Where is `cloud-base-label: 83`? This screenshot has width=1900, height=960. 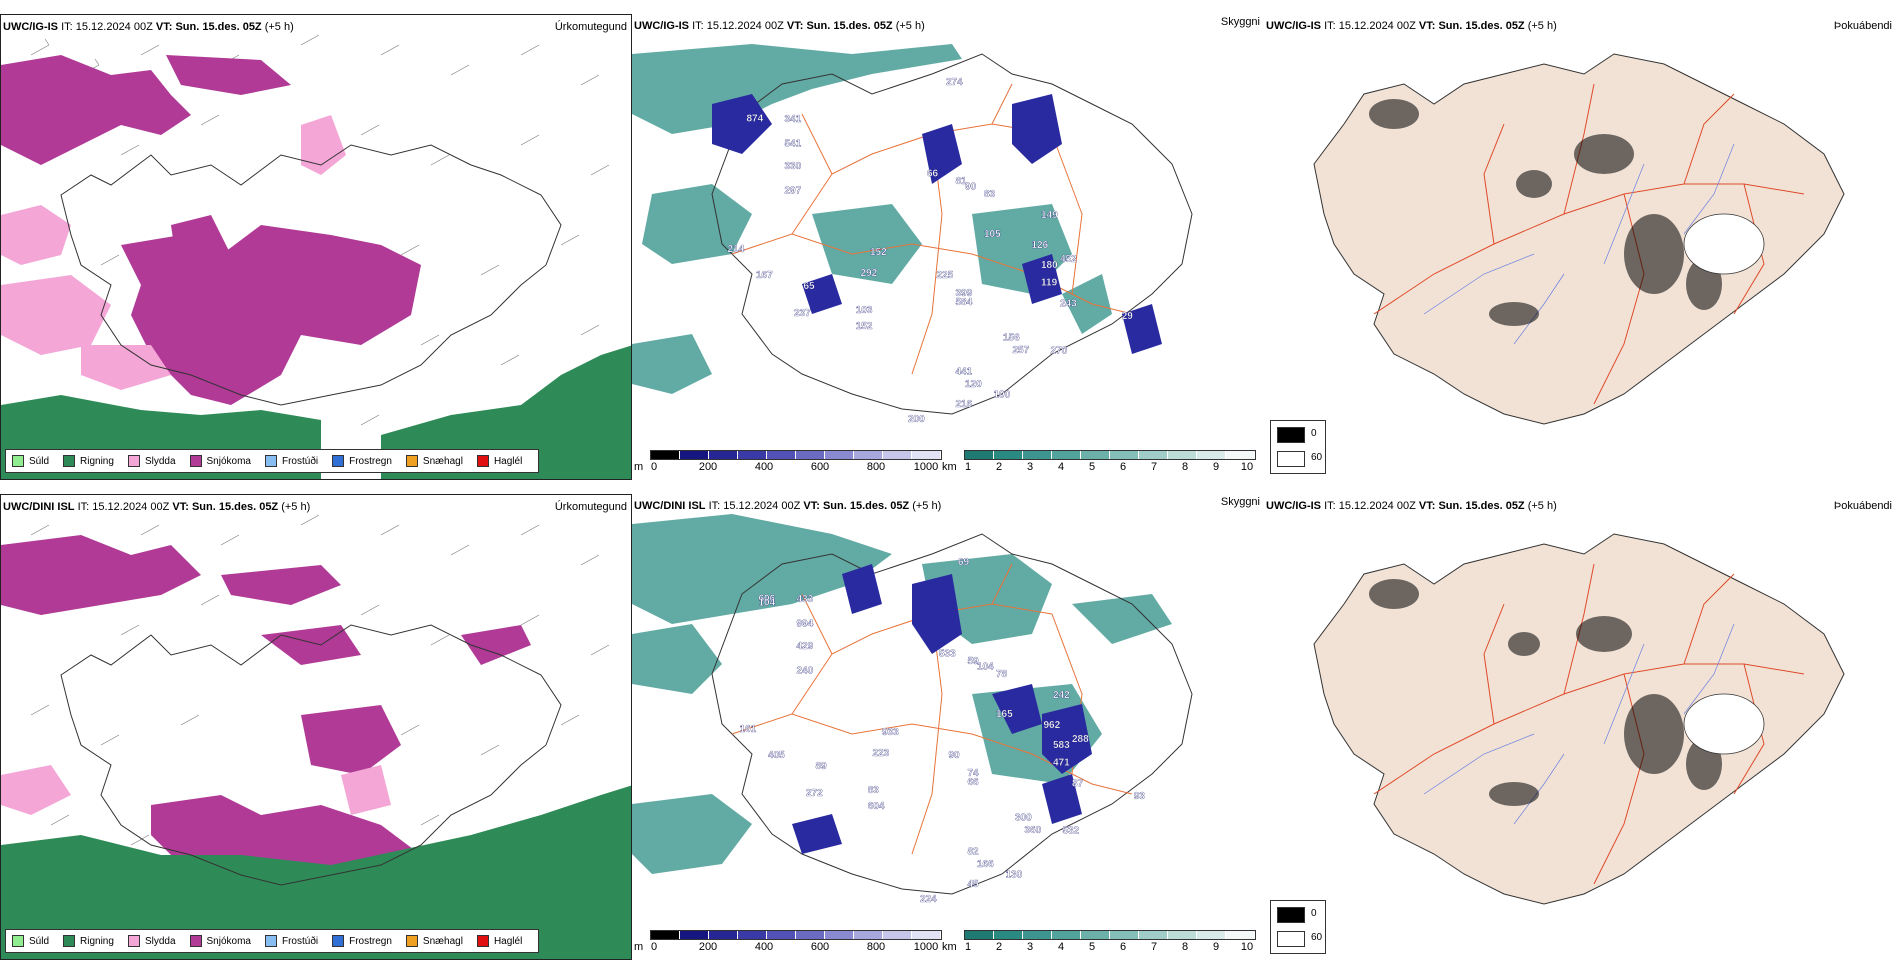 cloud-base-label: 83 is located at coordinates (874, 790).